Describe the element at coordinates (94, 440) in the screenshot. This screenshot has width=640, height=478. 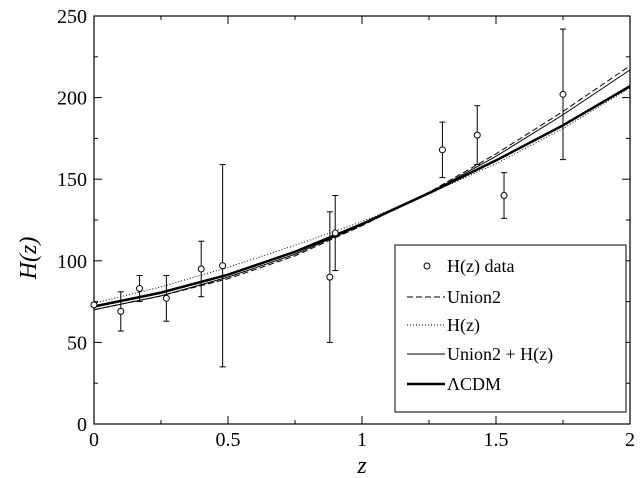
I see `x-tick-label: 0` at that location.